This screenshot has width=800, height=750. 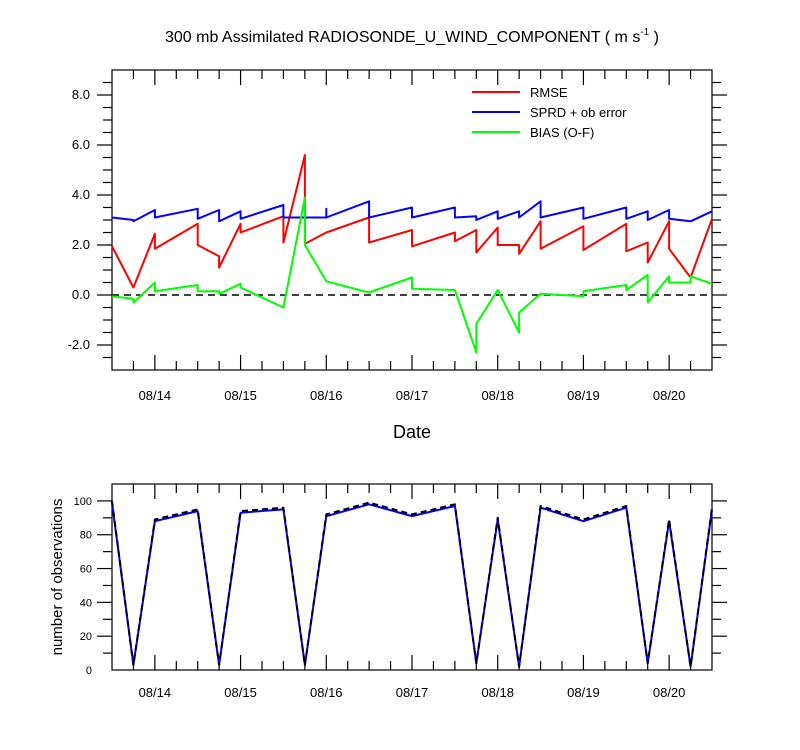 What do you see at coordinates (81, 294) in the screenshot?
I see `y-tick-label: 0.0` at bounding box center [81, 294].